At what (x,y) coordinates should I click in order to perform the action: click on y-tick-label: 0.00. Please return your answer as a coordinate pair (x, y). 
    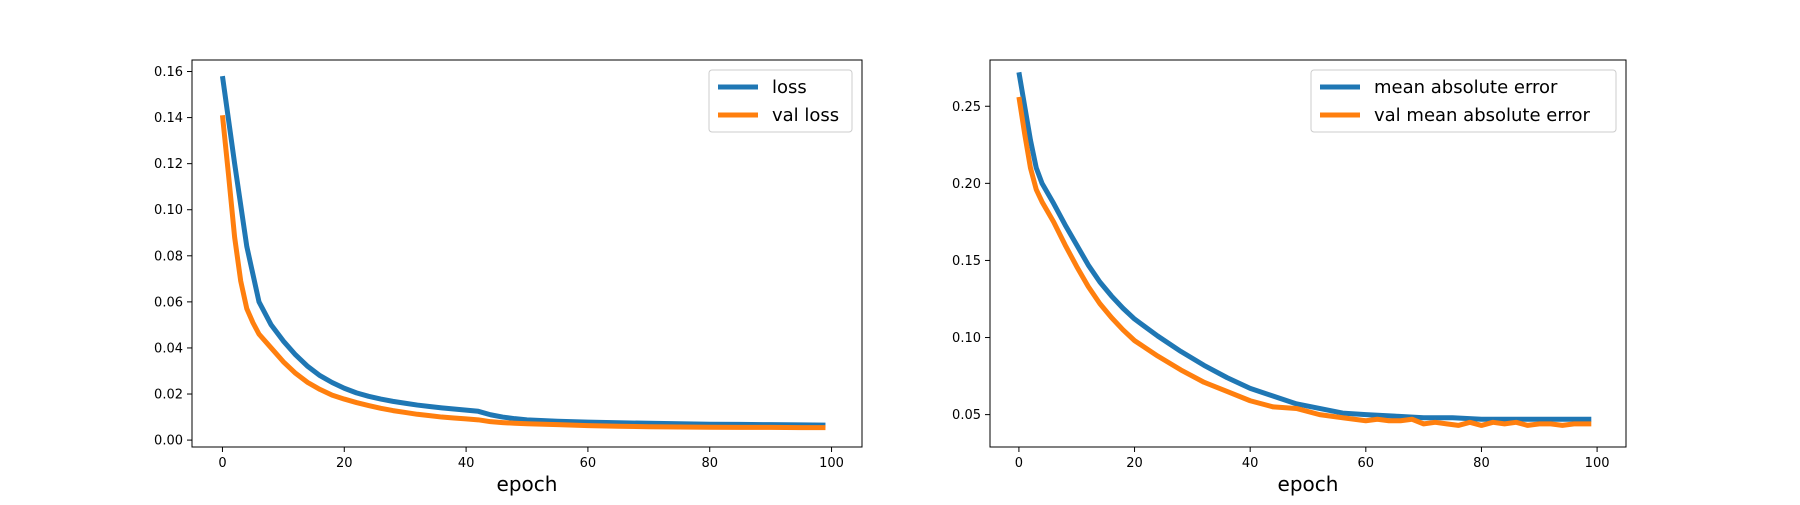
    Looking at the image, I should click on (168, 441).